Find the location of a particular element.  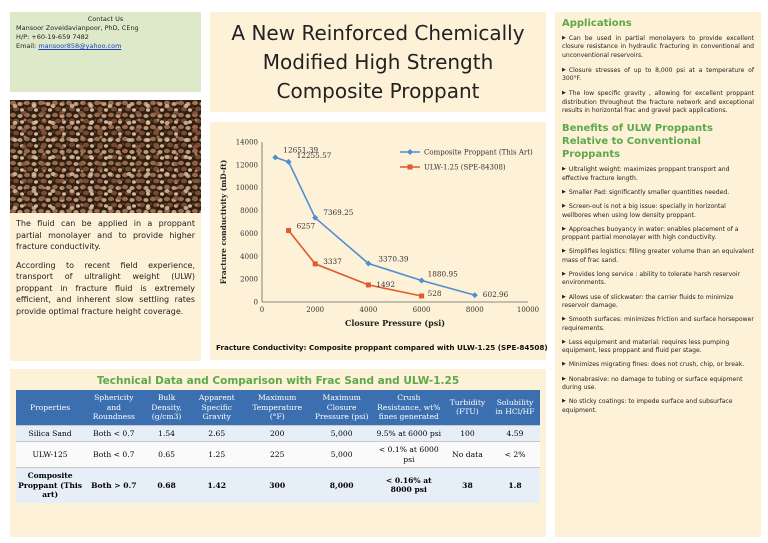

table-cell: 225 is located at coordinates (277, 454).